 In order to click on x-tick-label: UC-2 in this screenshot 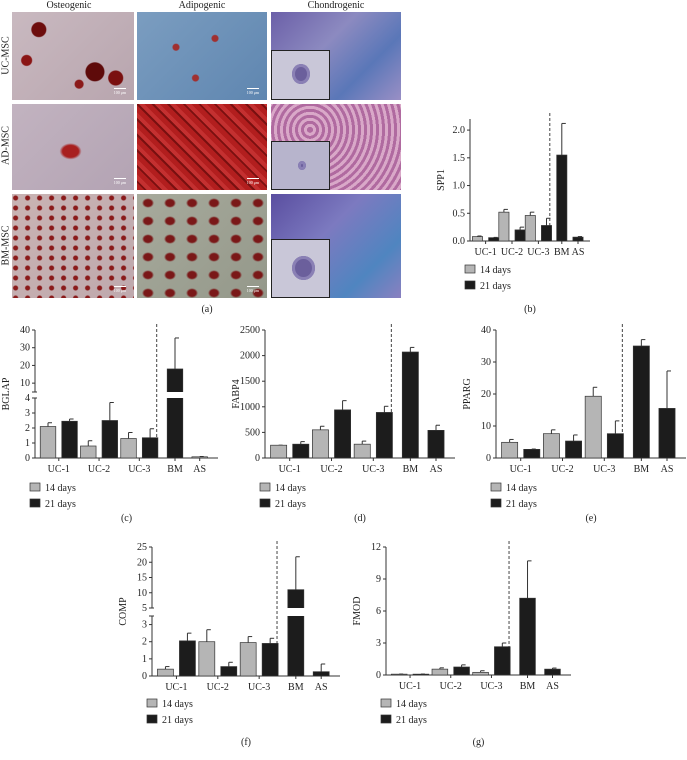, I will do `click(99, 469)`.